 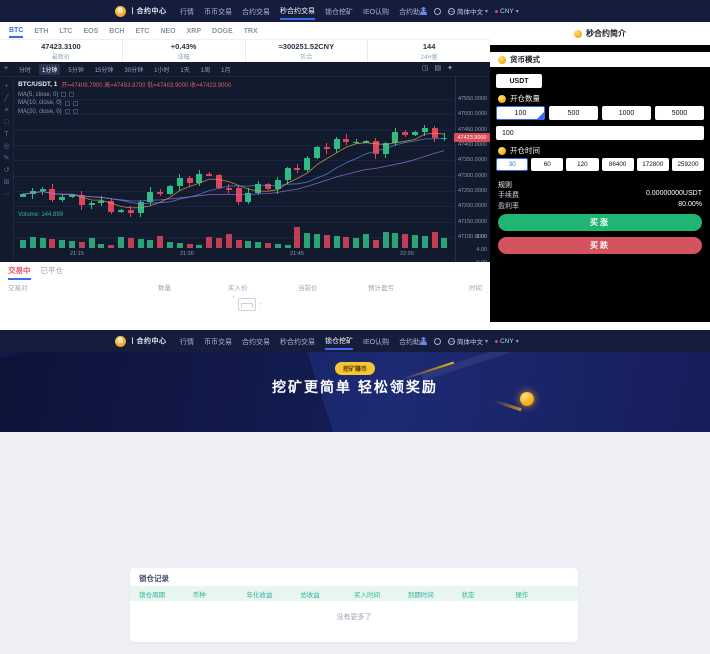 I want to click on pattern-tool-icon: ◎, so click(x=6, y=146).